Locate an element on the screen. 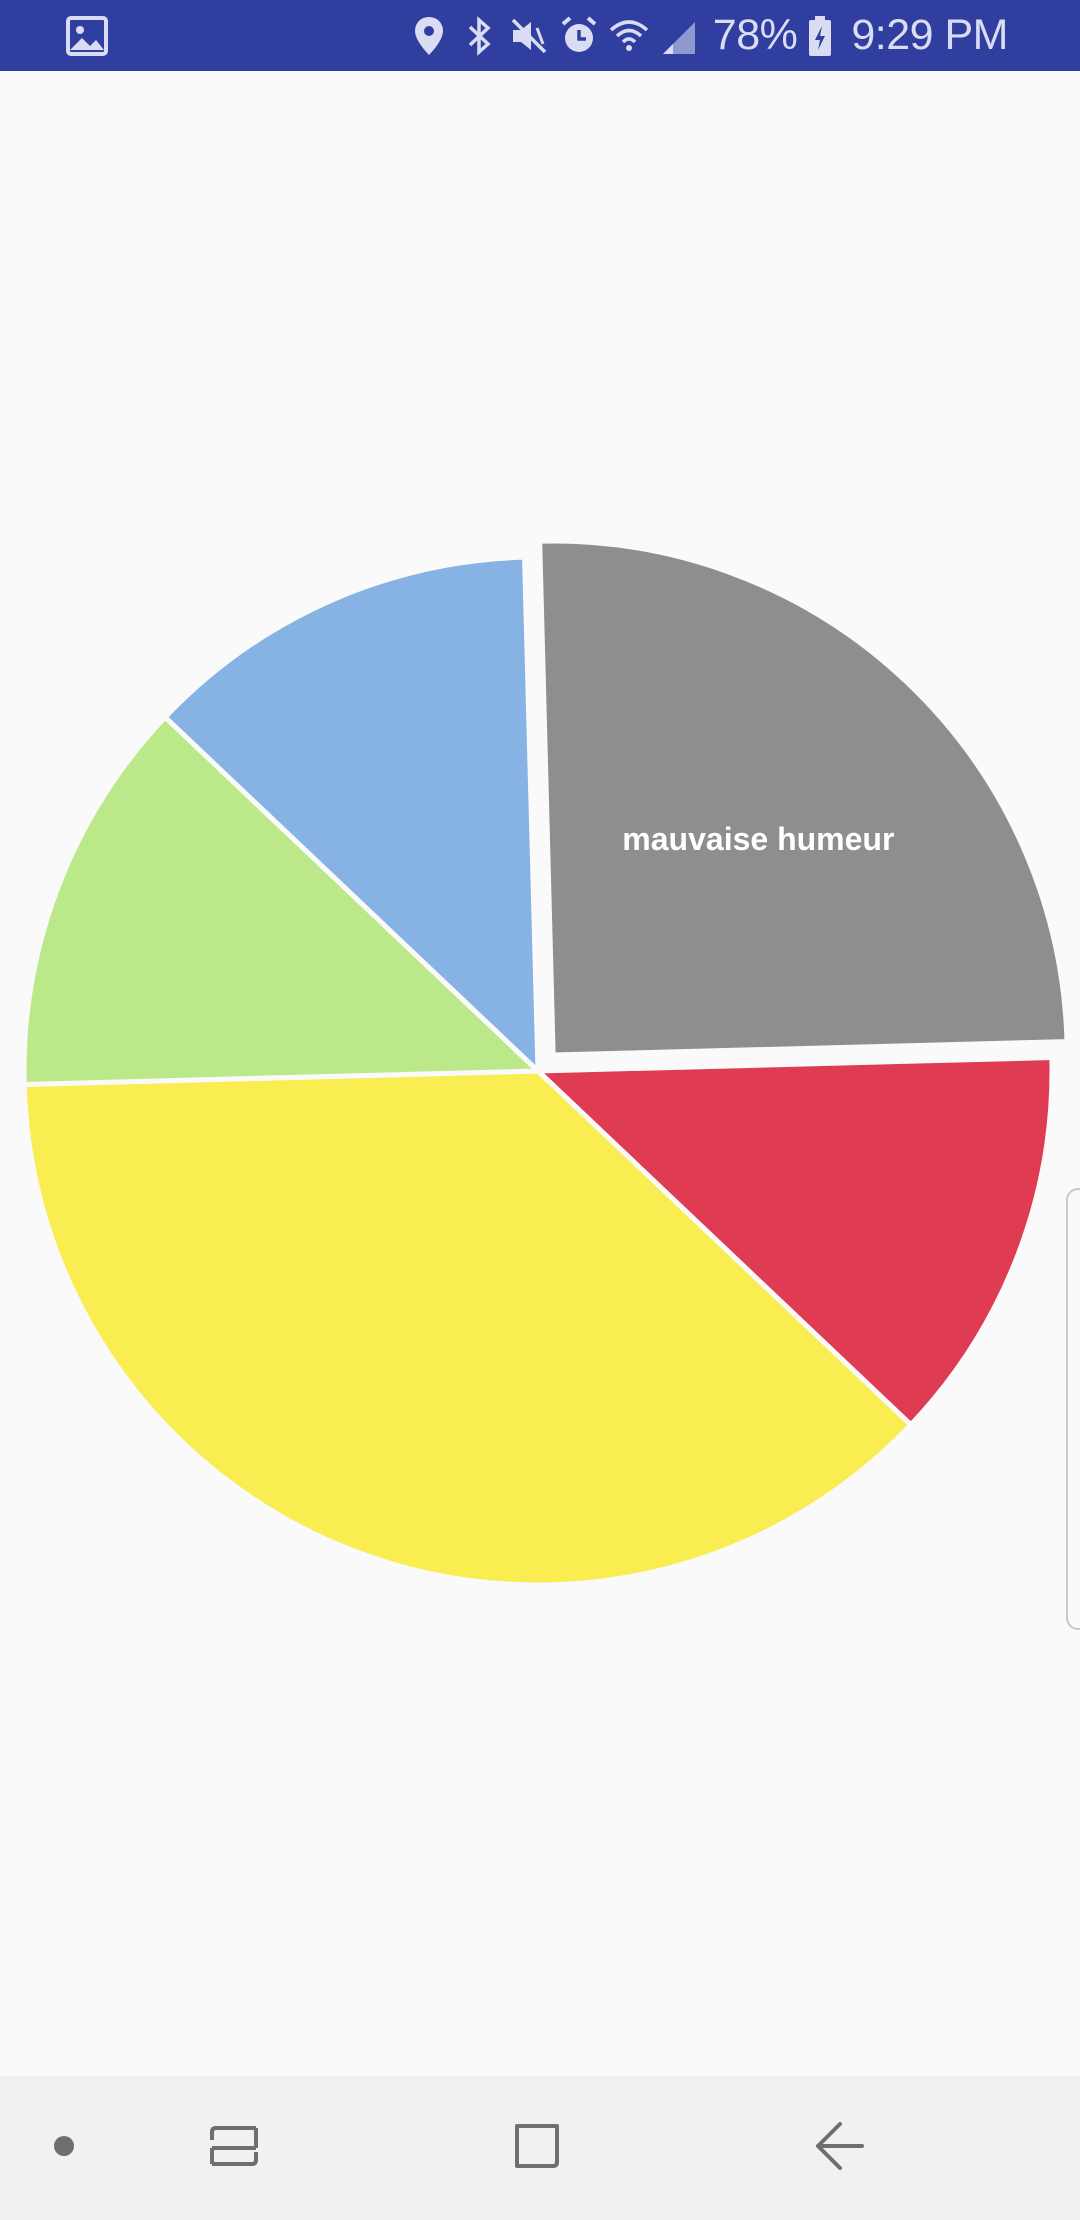 The width and height of the screenshot is (1080, 2220). home-icon is located at coordinates (537, 2146).